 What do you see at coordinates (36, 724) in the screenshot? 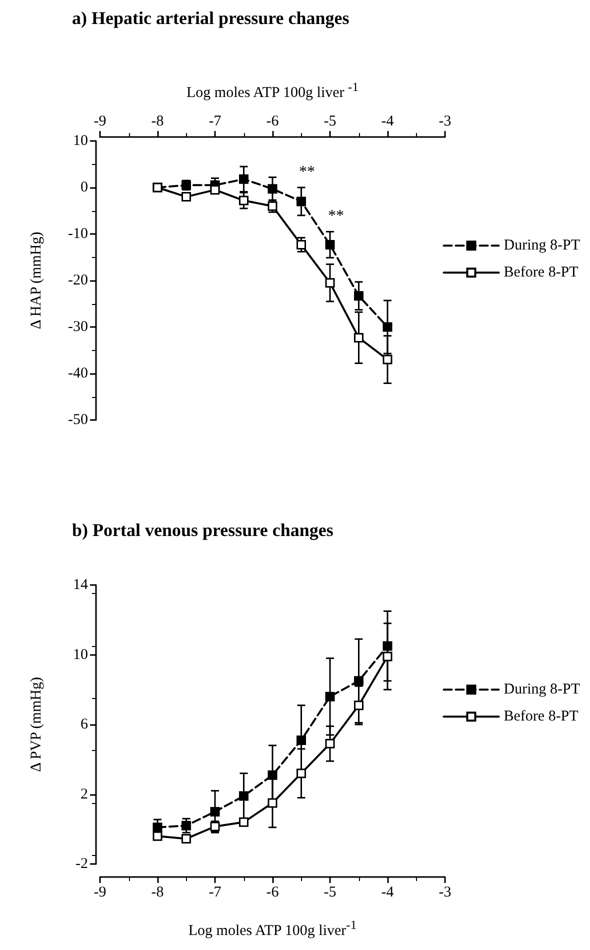
I see `y-axis-title: Δ PVP (mmHg)` at bounding box center [36, 724].